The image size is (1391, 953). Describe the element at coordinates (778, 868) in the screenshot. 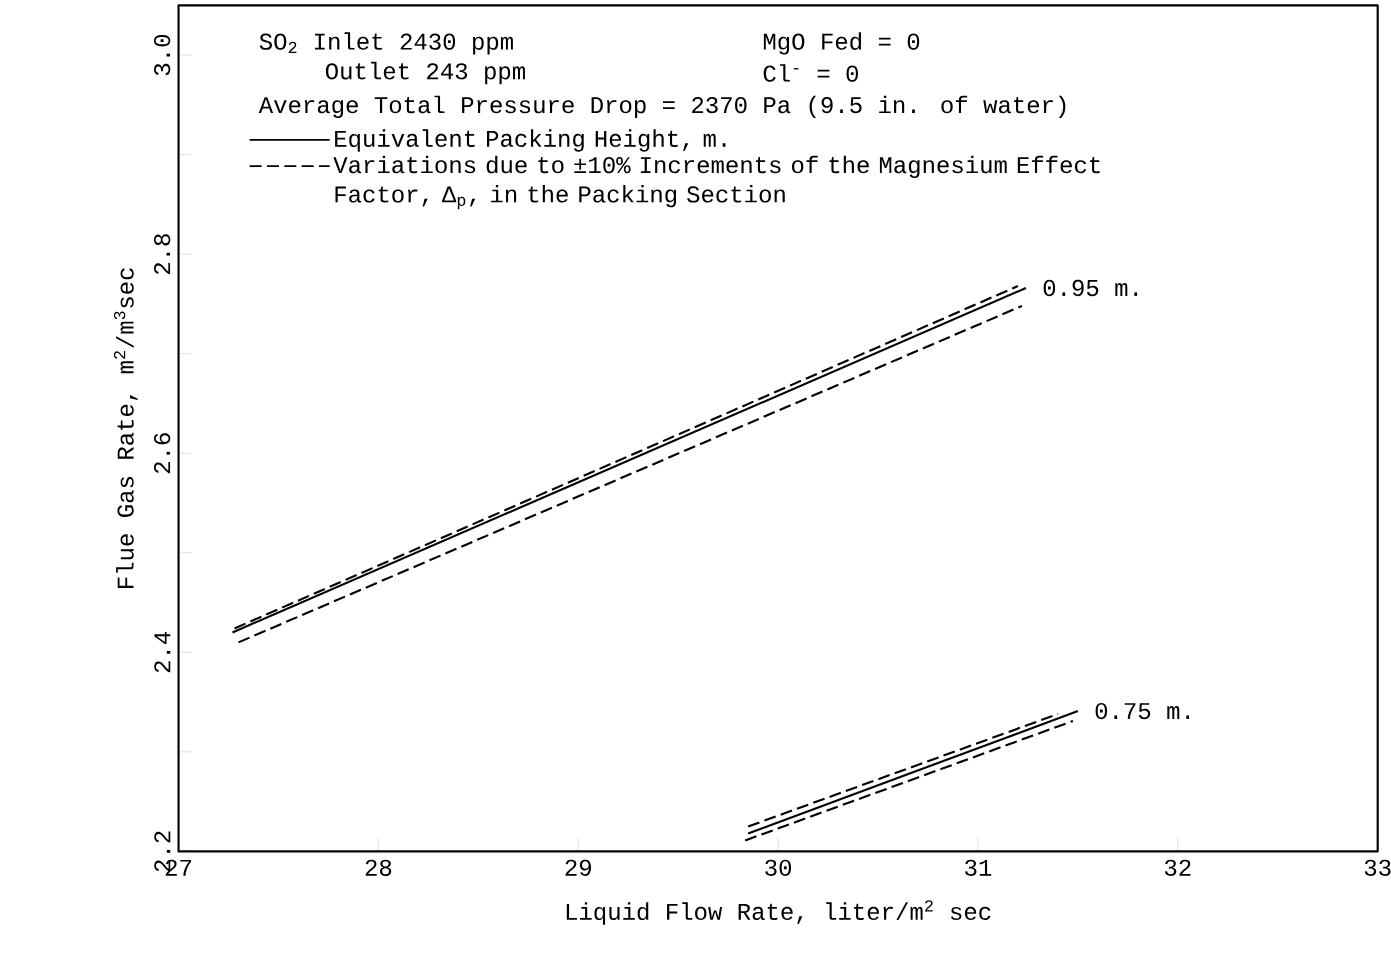

I see `x-tick-label: 30` at that location.